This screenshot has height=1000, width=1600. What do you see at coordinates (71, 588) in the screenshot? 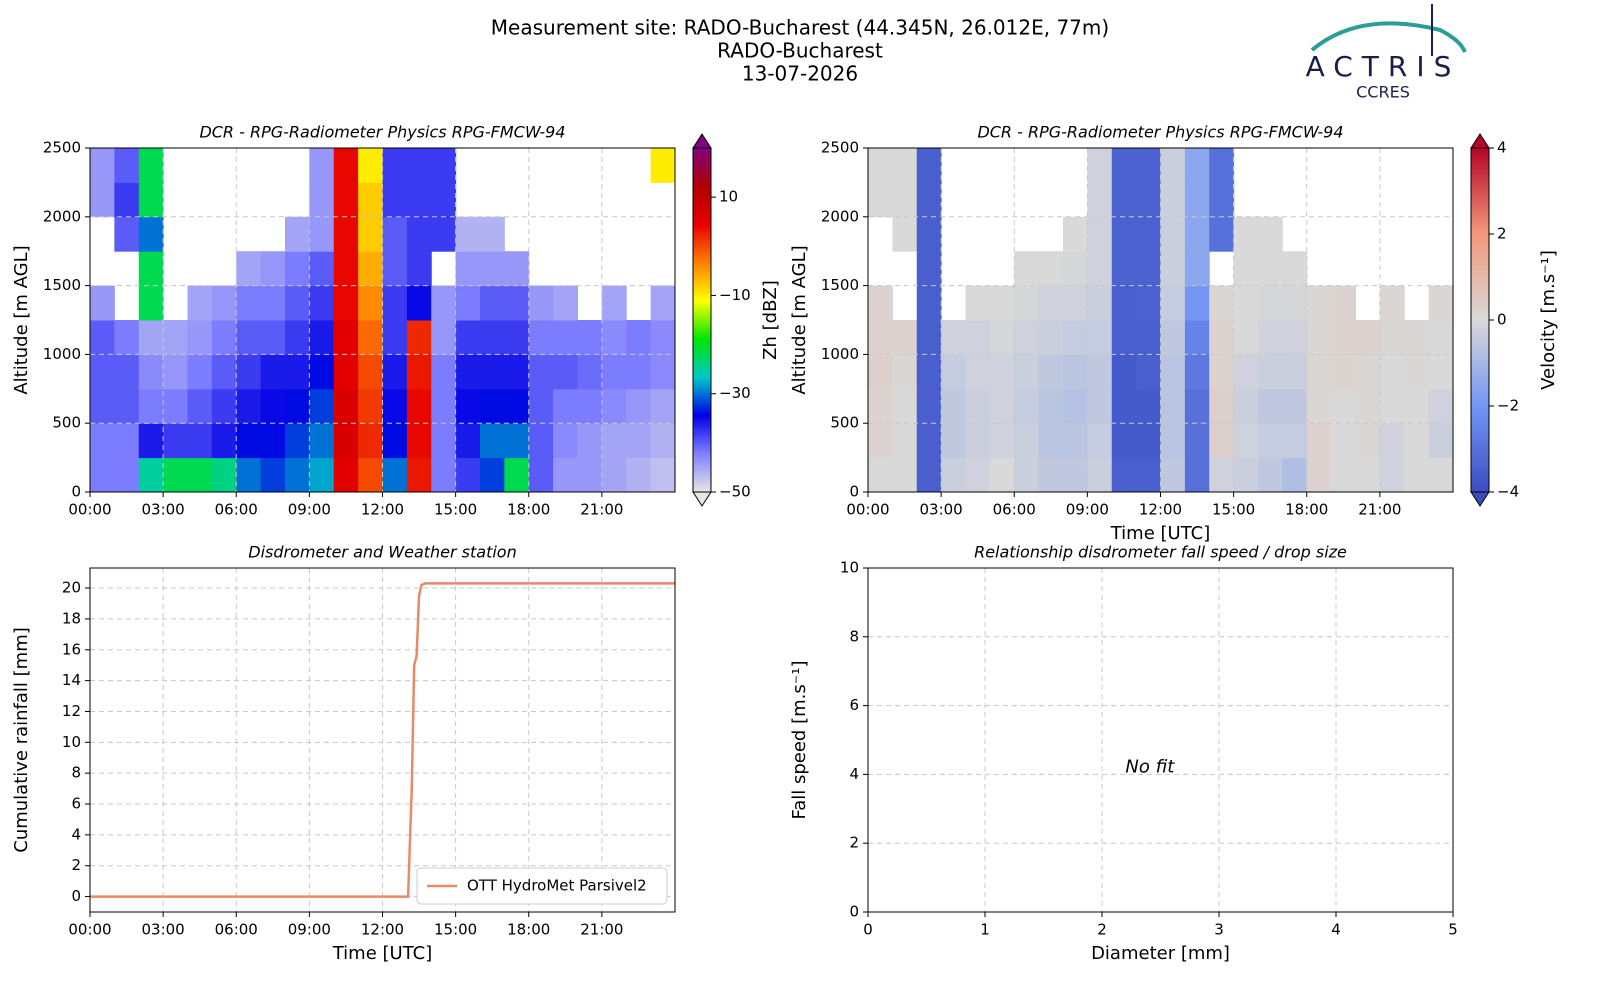
I see `y-tick-label: 20` at bounding box center [71, 588].